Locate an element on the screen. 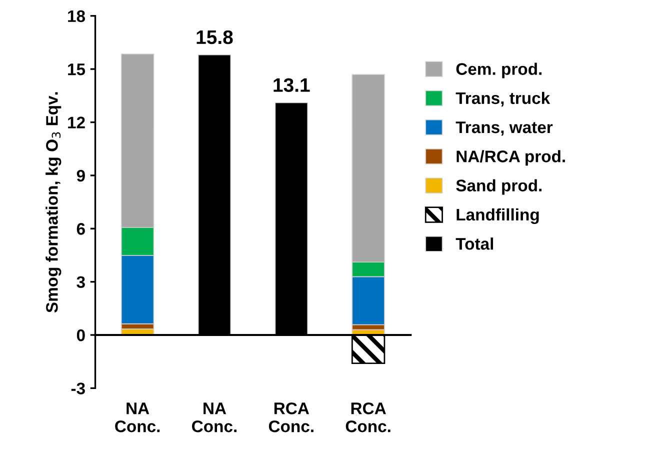 This screenshot has height=454, width=657. data-label: 13.1 is located at coordinates (292, 85).